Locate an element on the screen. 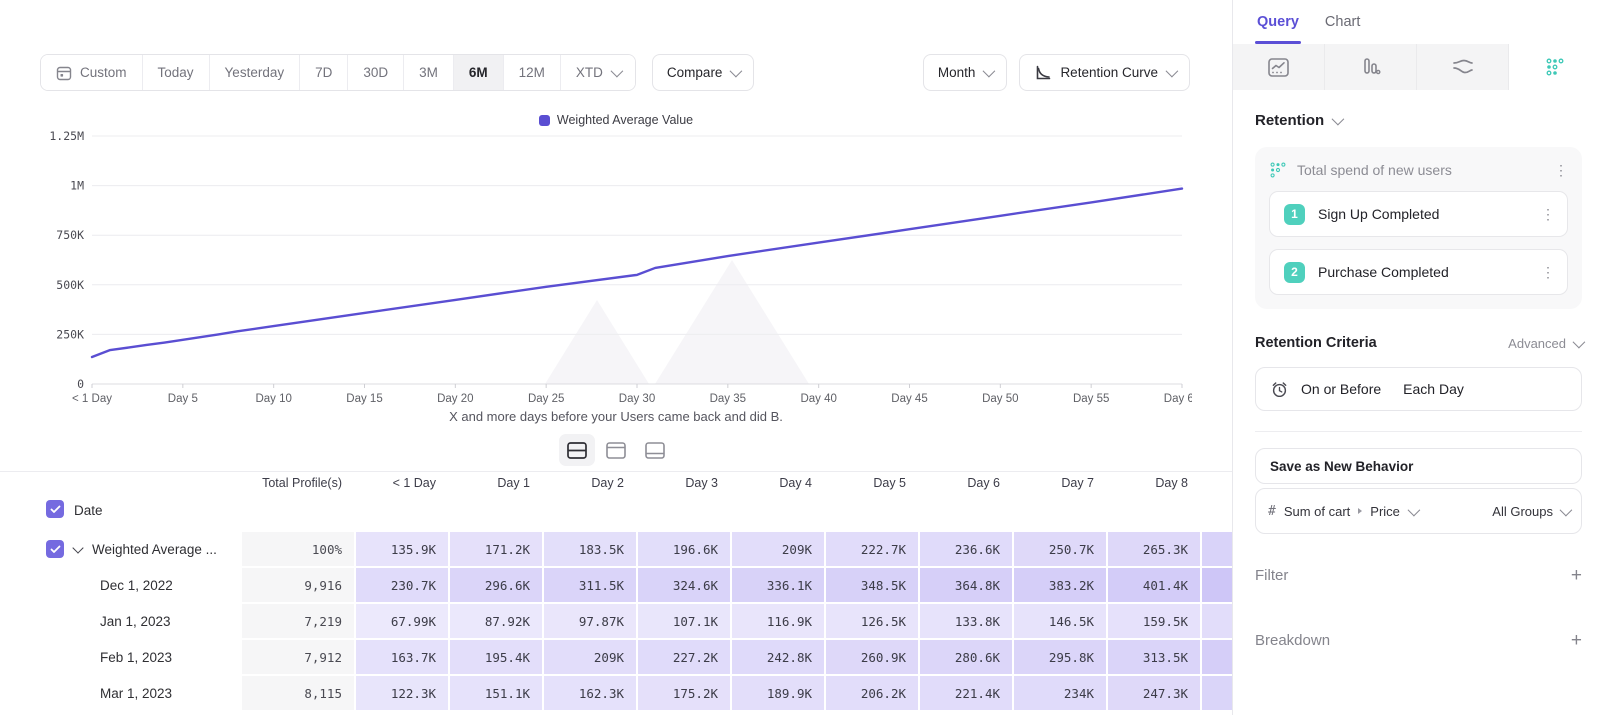  retention-value-cell: 195.4K is located at coordinates (496, 657).